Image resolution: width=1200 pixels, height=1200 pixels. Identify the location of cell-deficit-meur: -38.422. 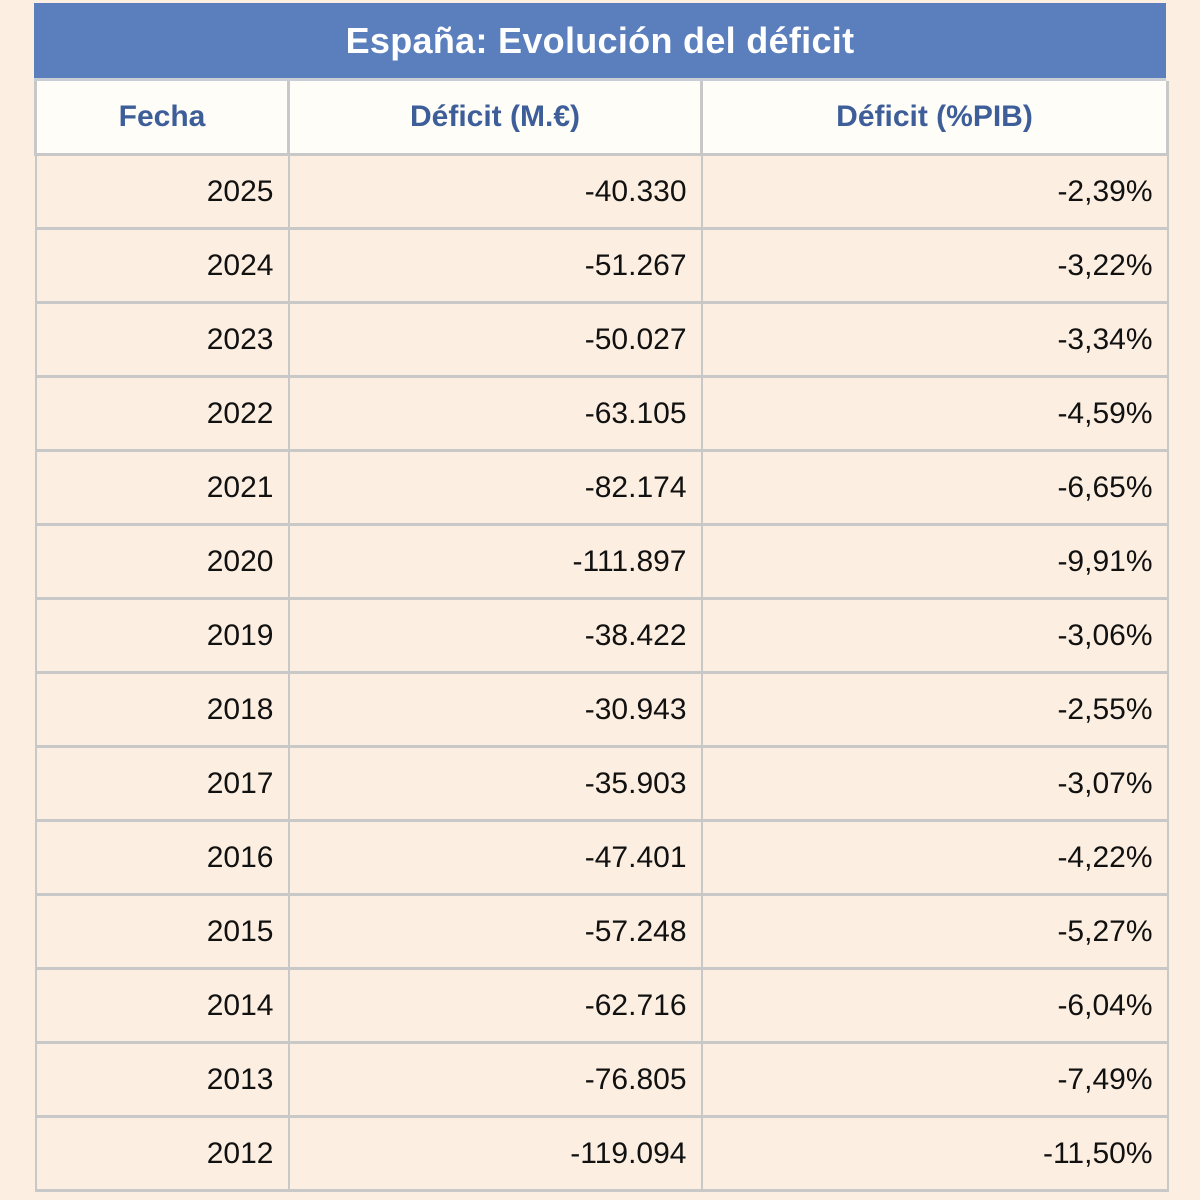
(495, 636).